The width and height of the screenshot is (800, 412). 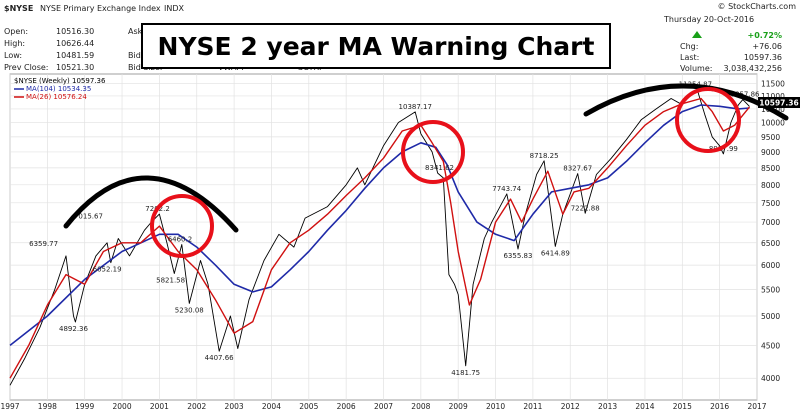 I want to click on y-tick-label: 4000, so click(x=770, y=378).